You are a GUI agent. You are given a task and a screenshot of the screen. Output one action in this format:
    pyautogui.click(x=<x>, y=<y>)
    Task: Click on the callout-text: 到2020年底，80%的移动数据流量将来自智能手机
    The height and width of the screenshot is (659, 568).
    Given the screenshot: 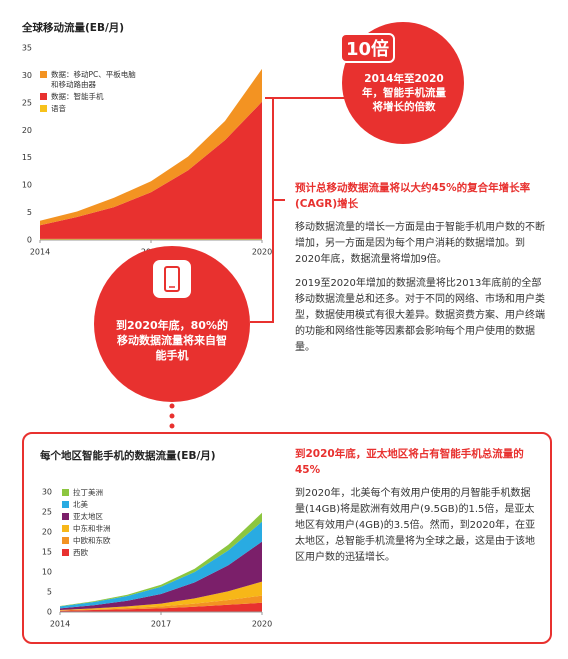 What is the action you would take?
    pyautogui.click(x=172, y=340)
    